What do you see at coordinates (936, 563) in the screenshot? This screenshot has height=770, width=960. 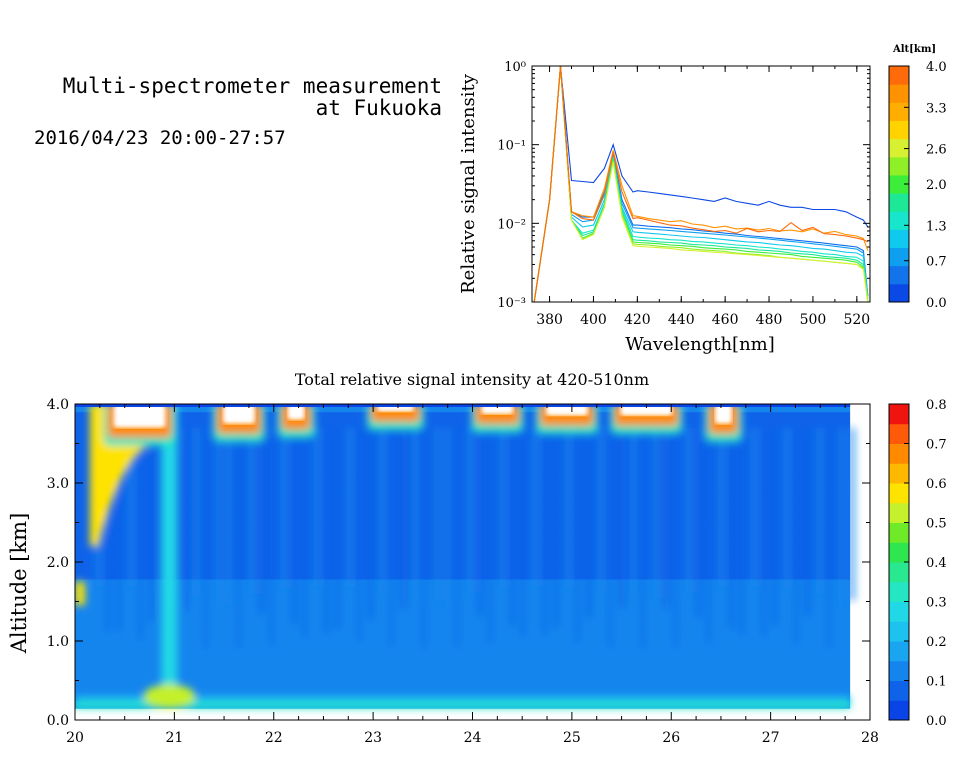 I see `intensity-colorbar-tick-label: 0.4` at bounding box center [936, 563].